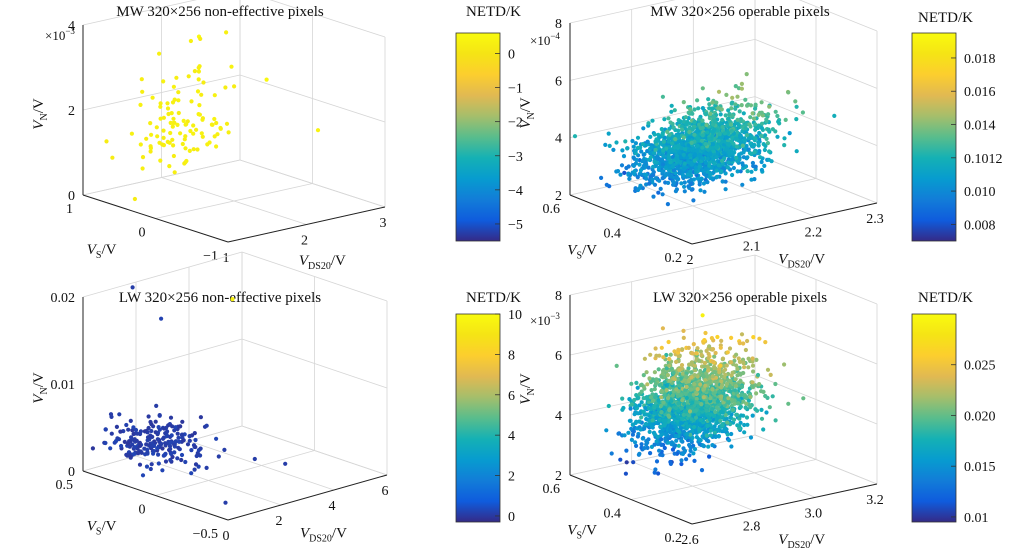  I want to click on y-axis-label-unit: /V, so click(108, 250).